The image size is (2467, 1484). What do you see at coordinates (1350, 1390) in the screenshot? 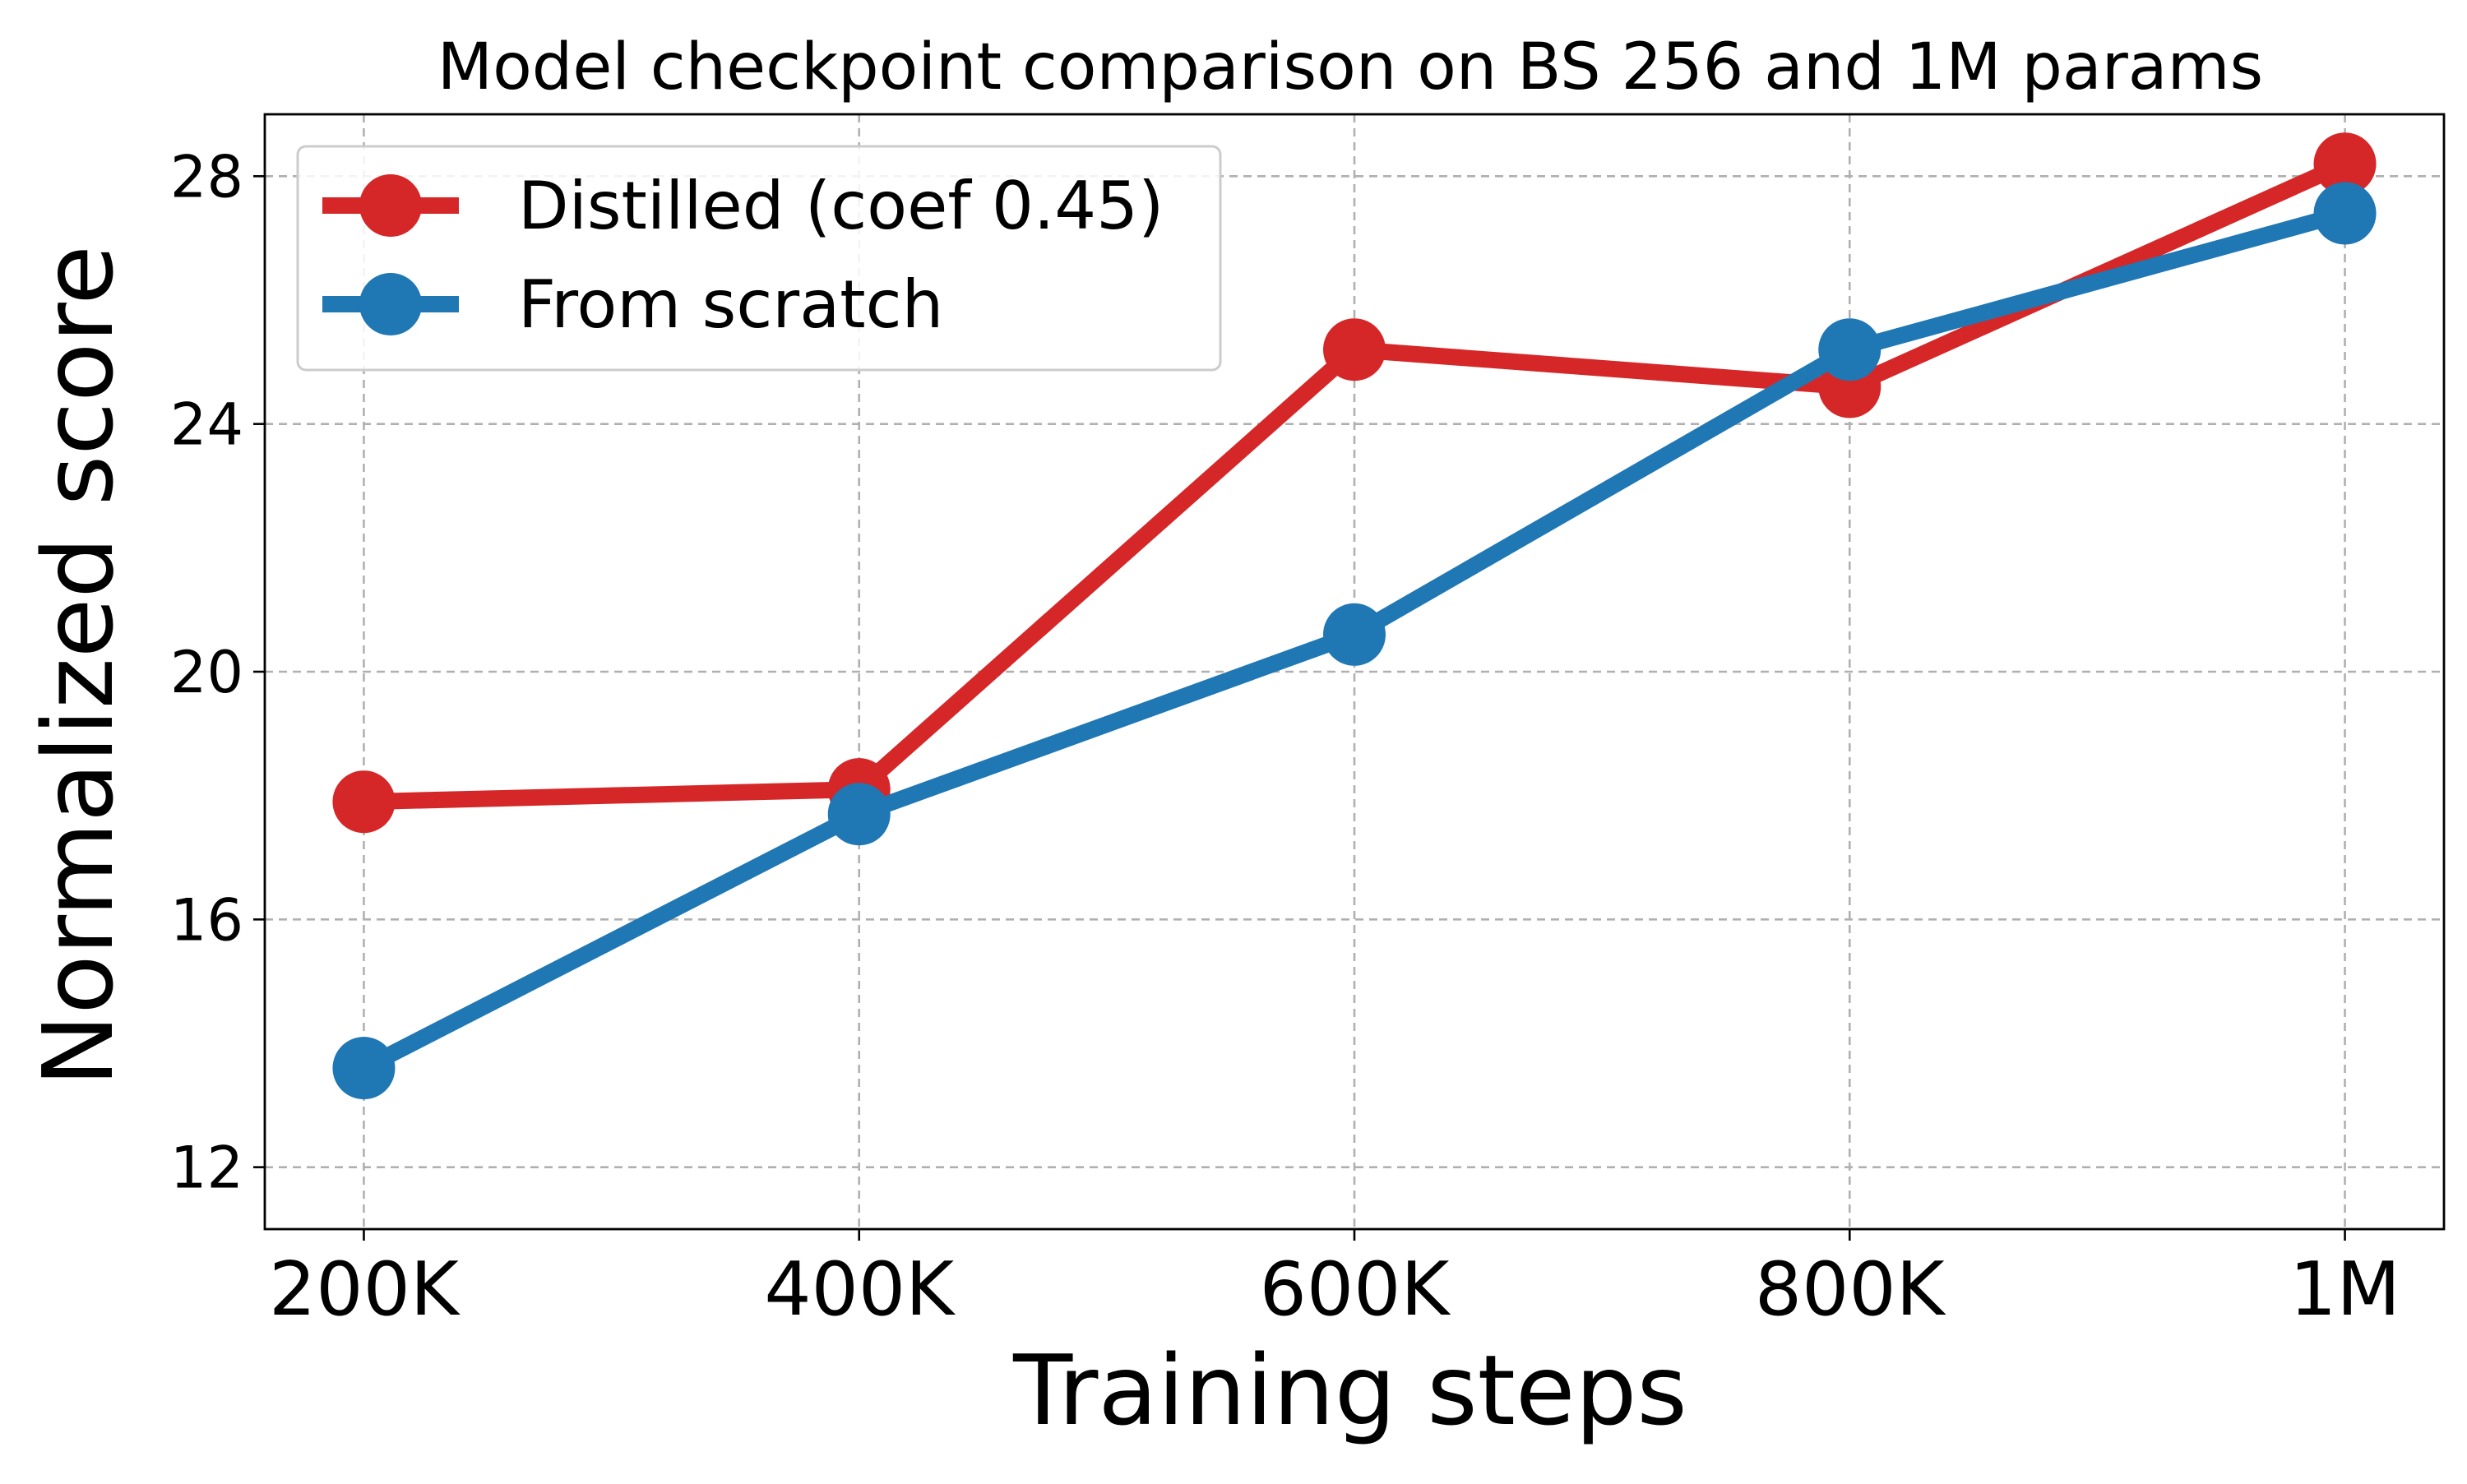
I see `x-axis-label: Training steps` at bounding box center [1350, 1390].